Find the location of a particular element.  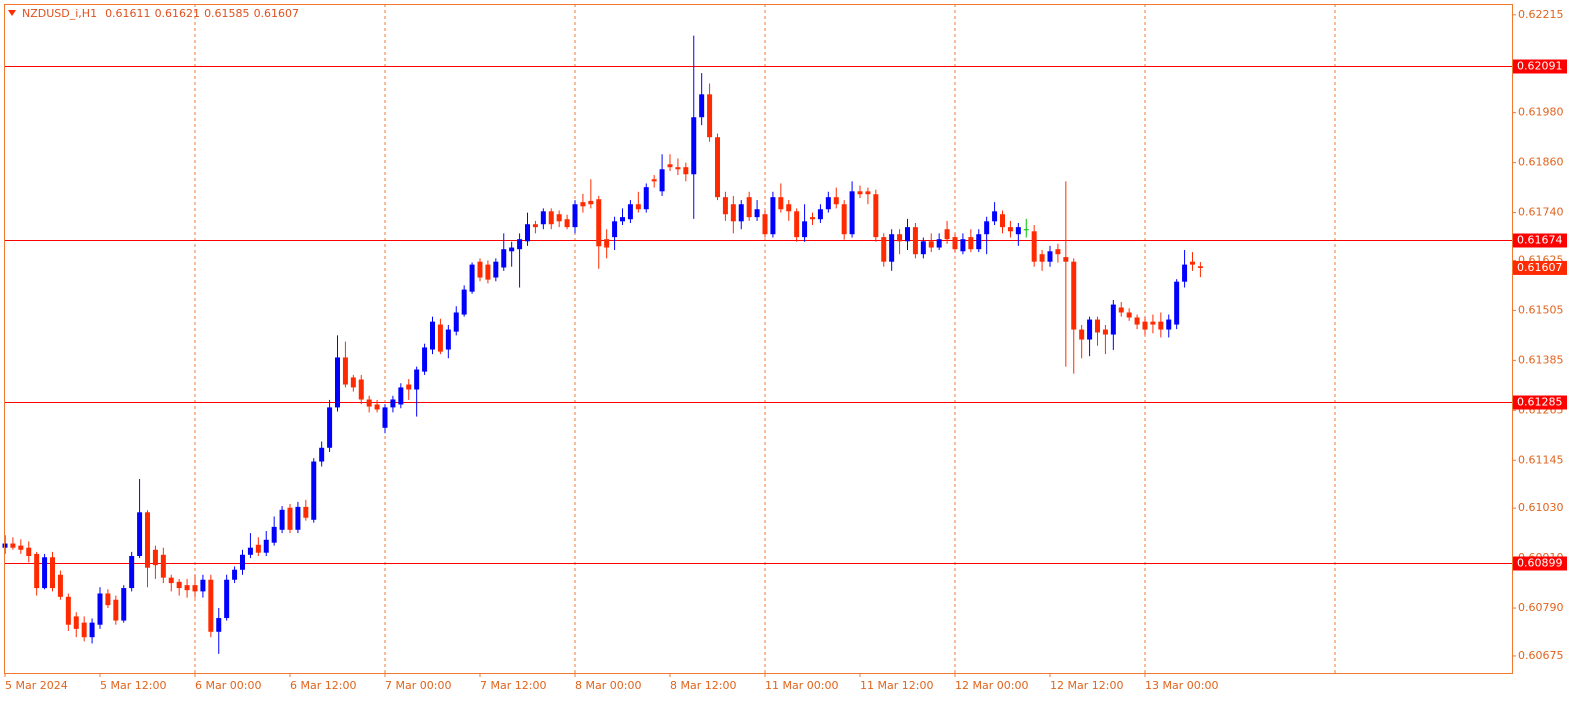

x-tick-label: 7 Mar 00:00 is located at coordinates (418, 685).